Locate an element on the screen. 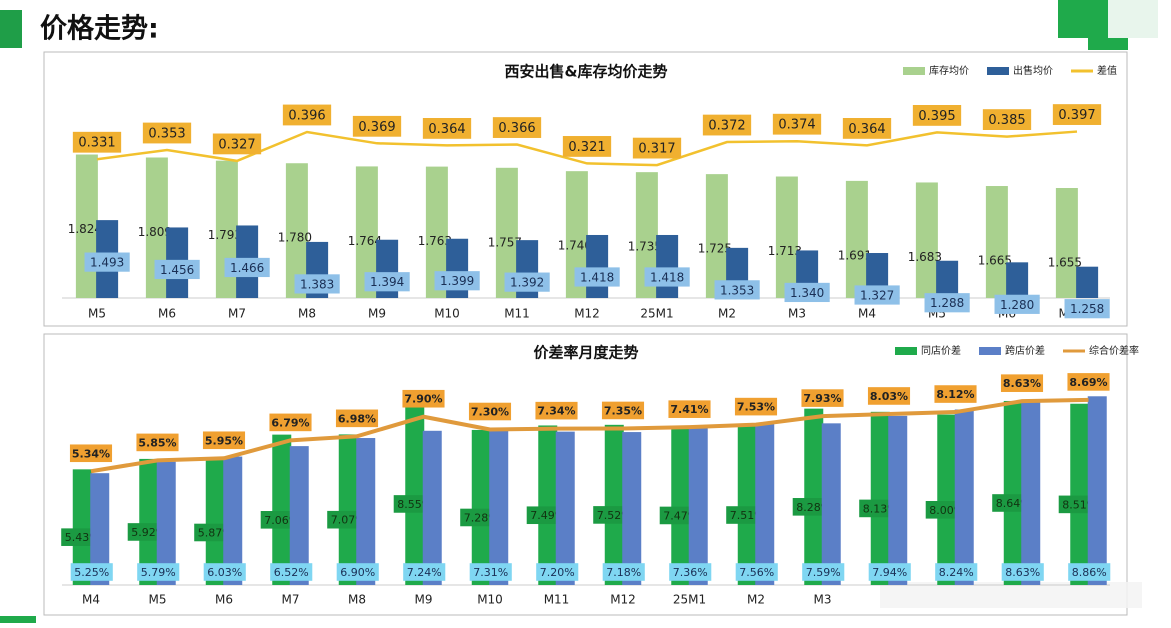 The width and height of the screenshot is (1171, 628). line is located at coordinates (589, 435).